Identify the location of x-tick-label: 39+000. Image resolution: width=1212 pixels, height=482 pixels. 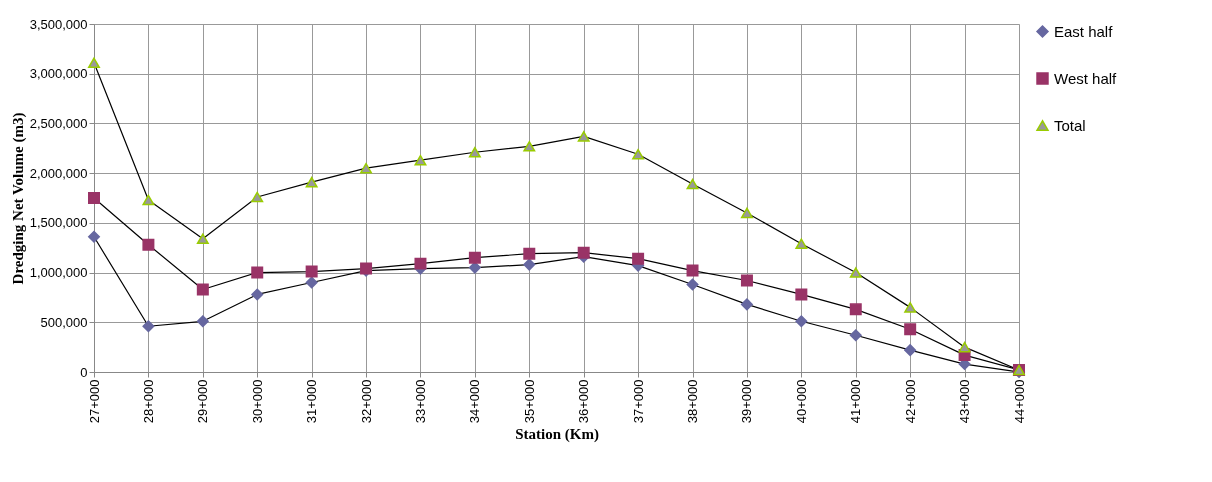
(747, 401).